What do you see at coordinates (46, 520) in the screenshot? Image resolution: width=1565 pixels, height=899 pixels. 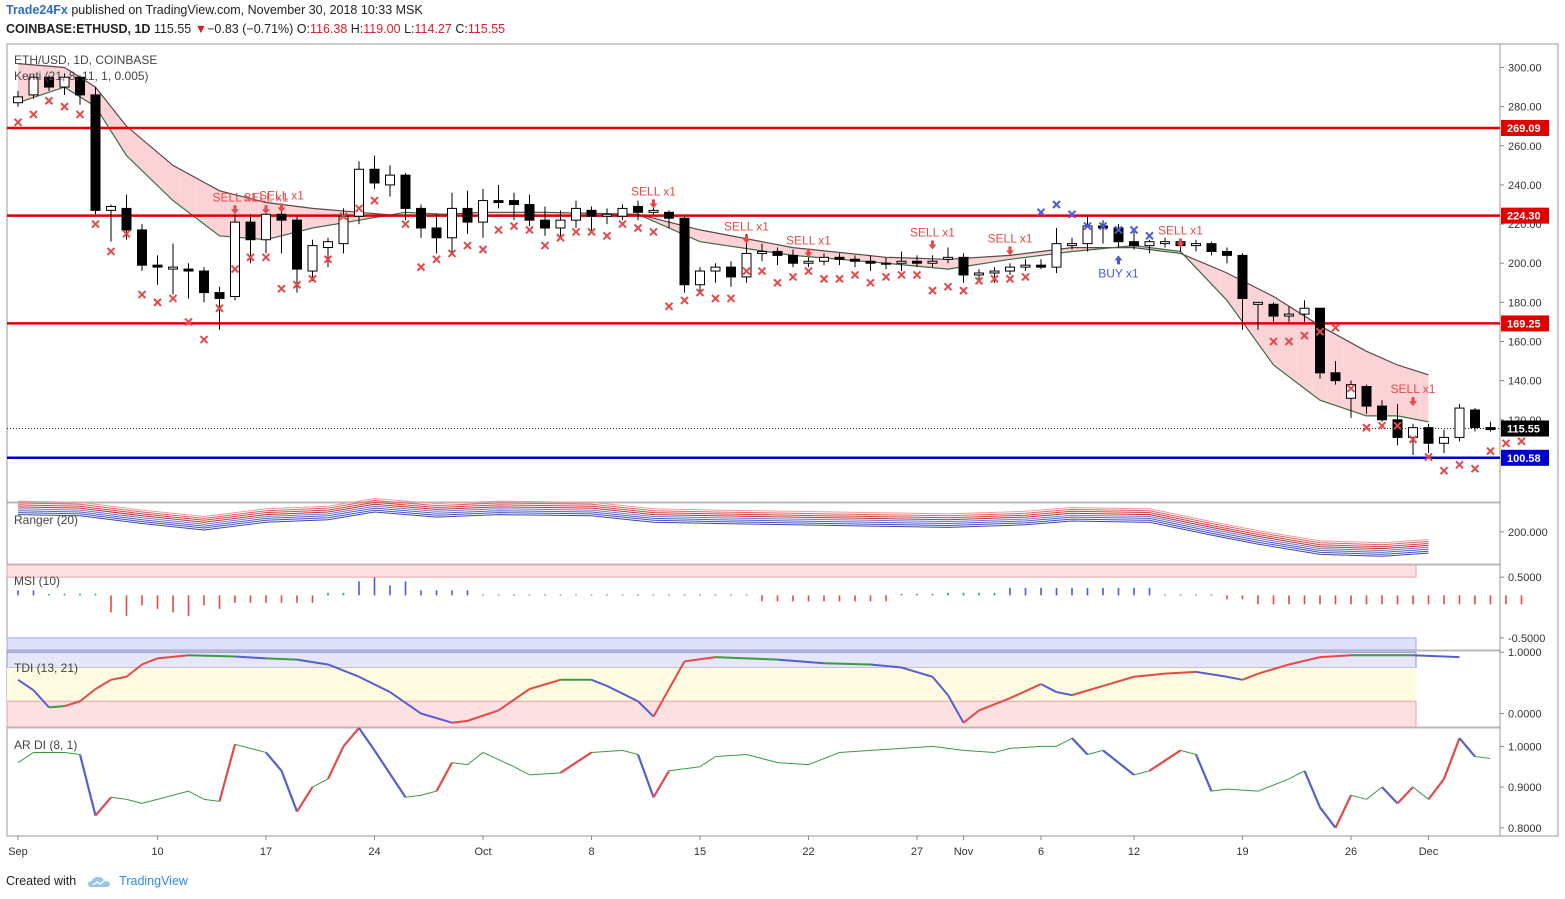 I see `ranger-title: Ranger (20)` at bounding box center [46, 520].